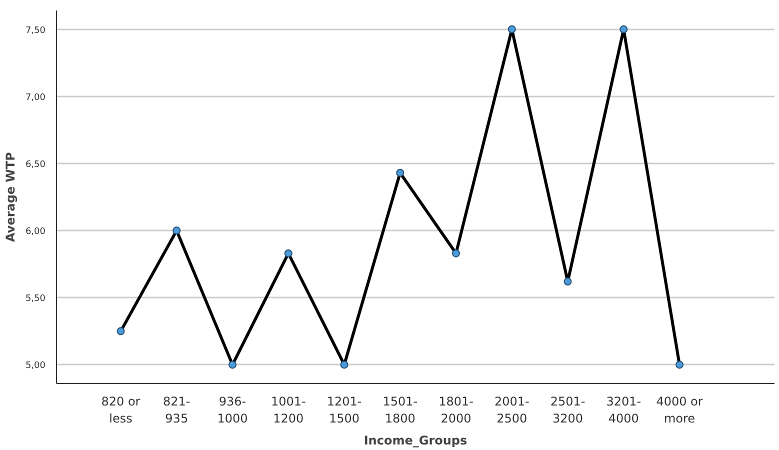 This screenshot has width=779, height=450. What do you see at coordinates (512, 410) in the screenshot?
I see `x-tick-label: 2001- 2500` at bounding box center [512, 410].